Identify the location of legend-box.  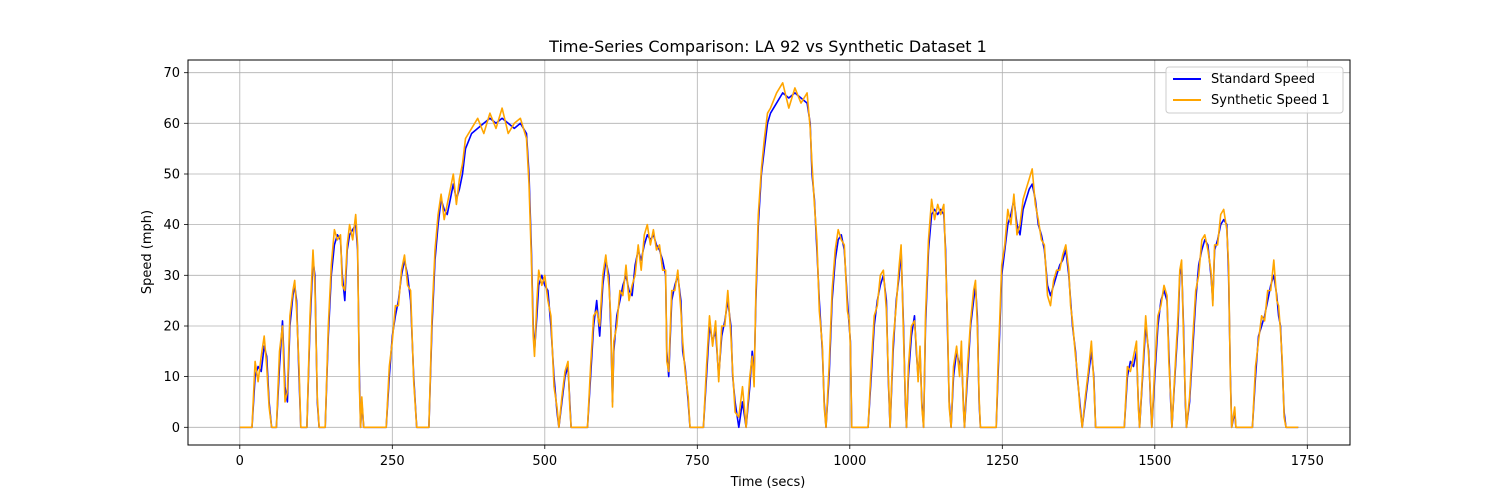
(1254, 90).